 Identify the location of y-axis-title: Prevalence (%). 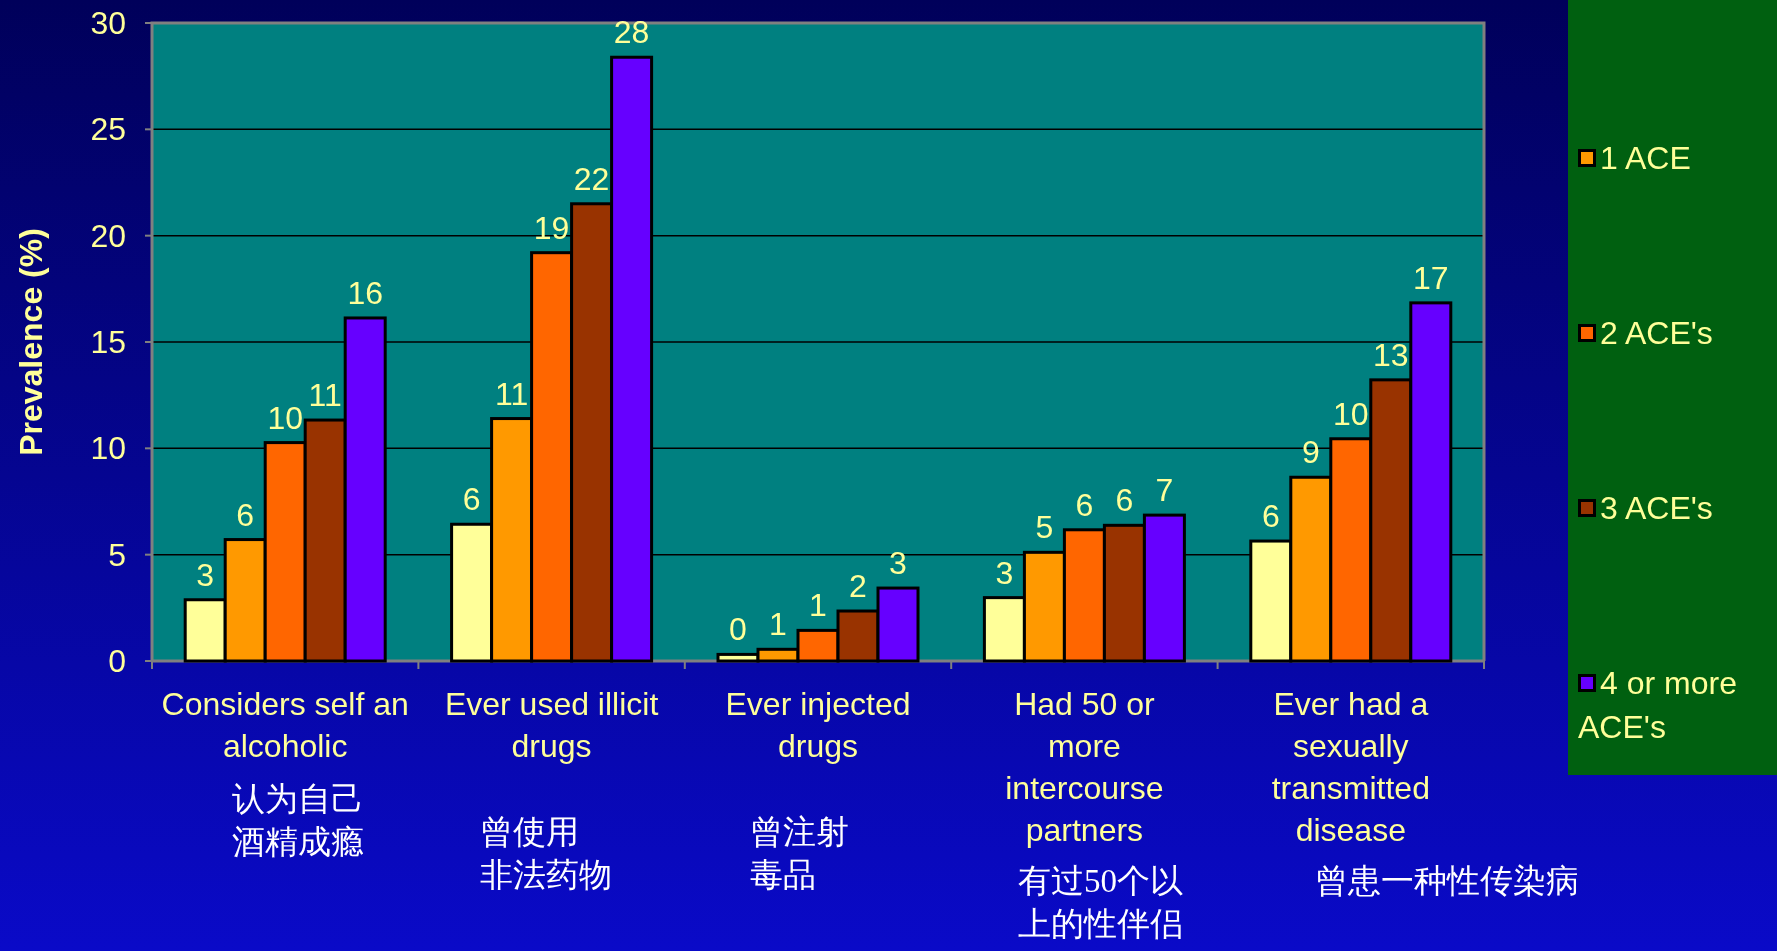
(31, 342).